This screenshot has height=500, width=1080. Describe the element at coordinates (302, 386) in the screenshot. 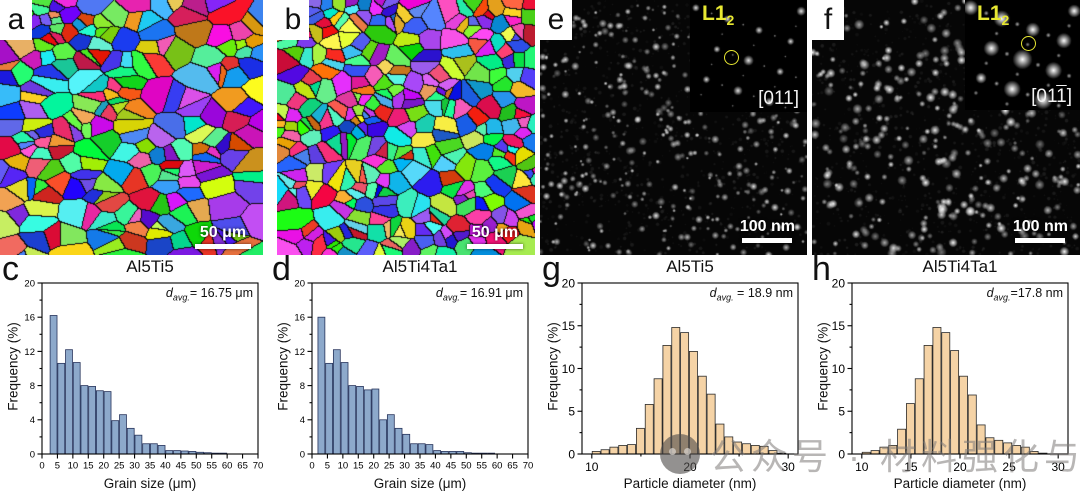

I see `svg-text: 8` at that location.